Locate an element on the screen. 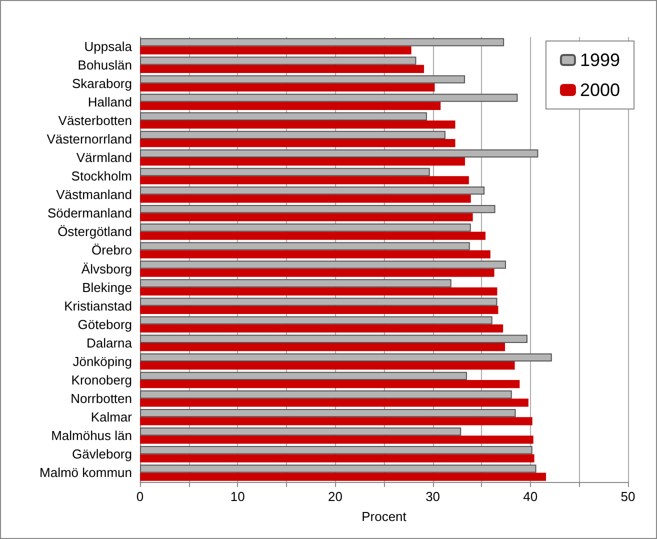 This screenshot has width=657, height=539. y-tick-label: Älvsborg is located at coordinates (106, 268).